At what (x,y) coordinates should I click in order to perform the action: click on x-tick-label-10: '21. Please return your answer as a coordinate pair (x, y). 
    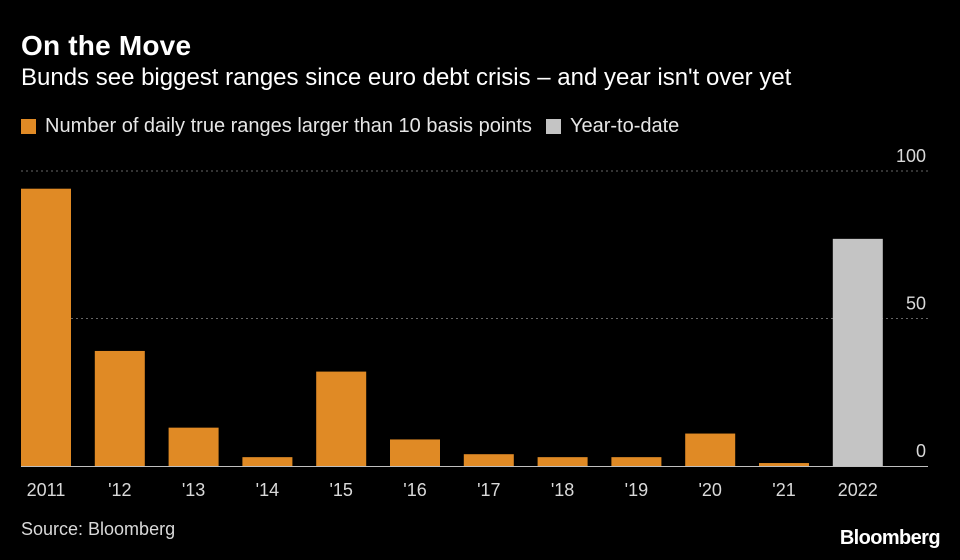
    Looking at the image, I should click on (783, 490).